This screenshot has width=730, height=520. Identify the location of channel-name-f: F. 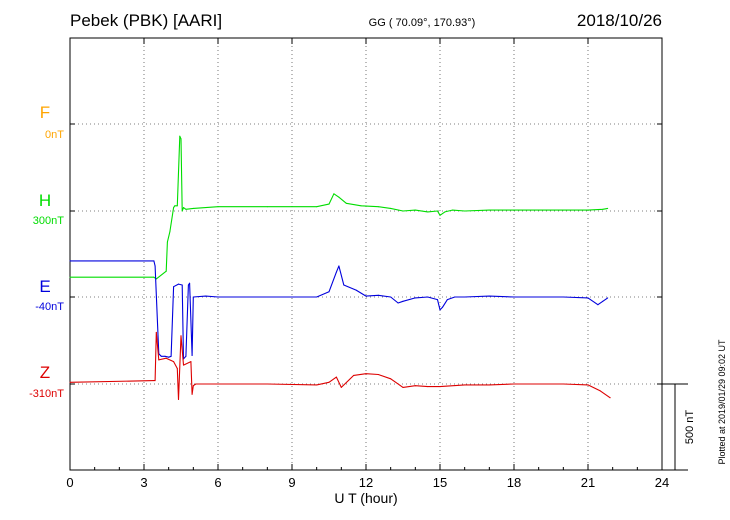
(45, 112).